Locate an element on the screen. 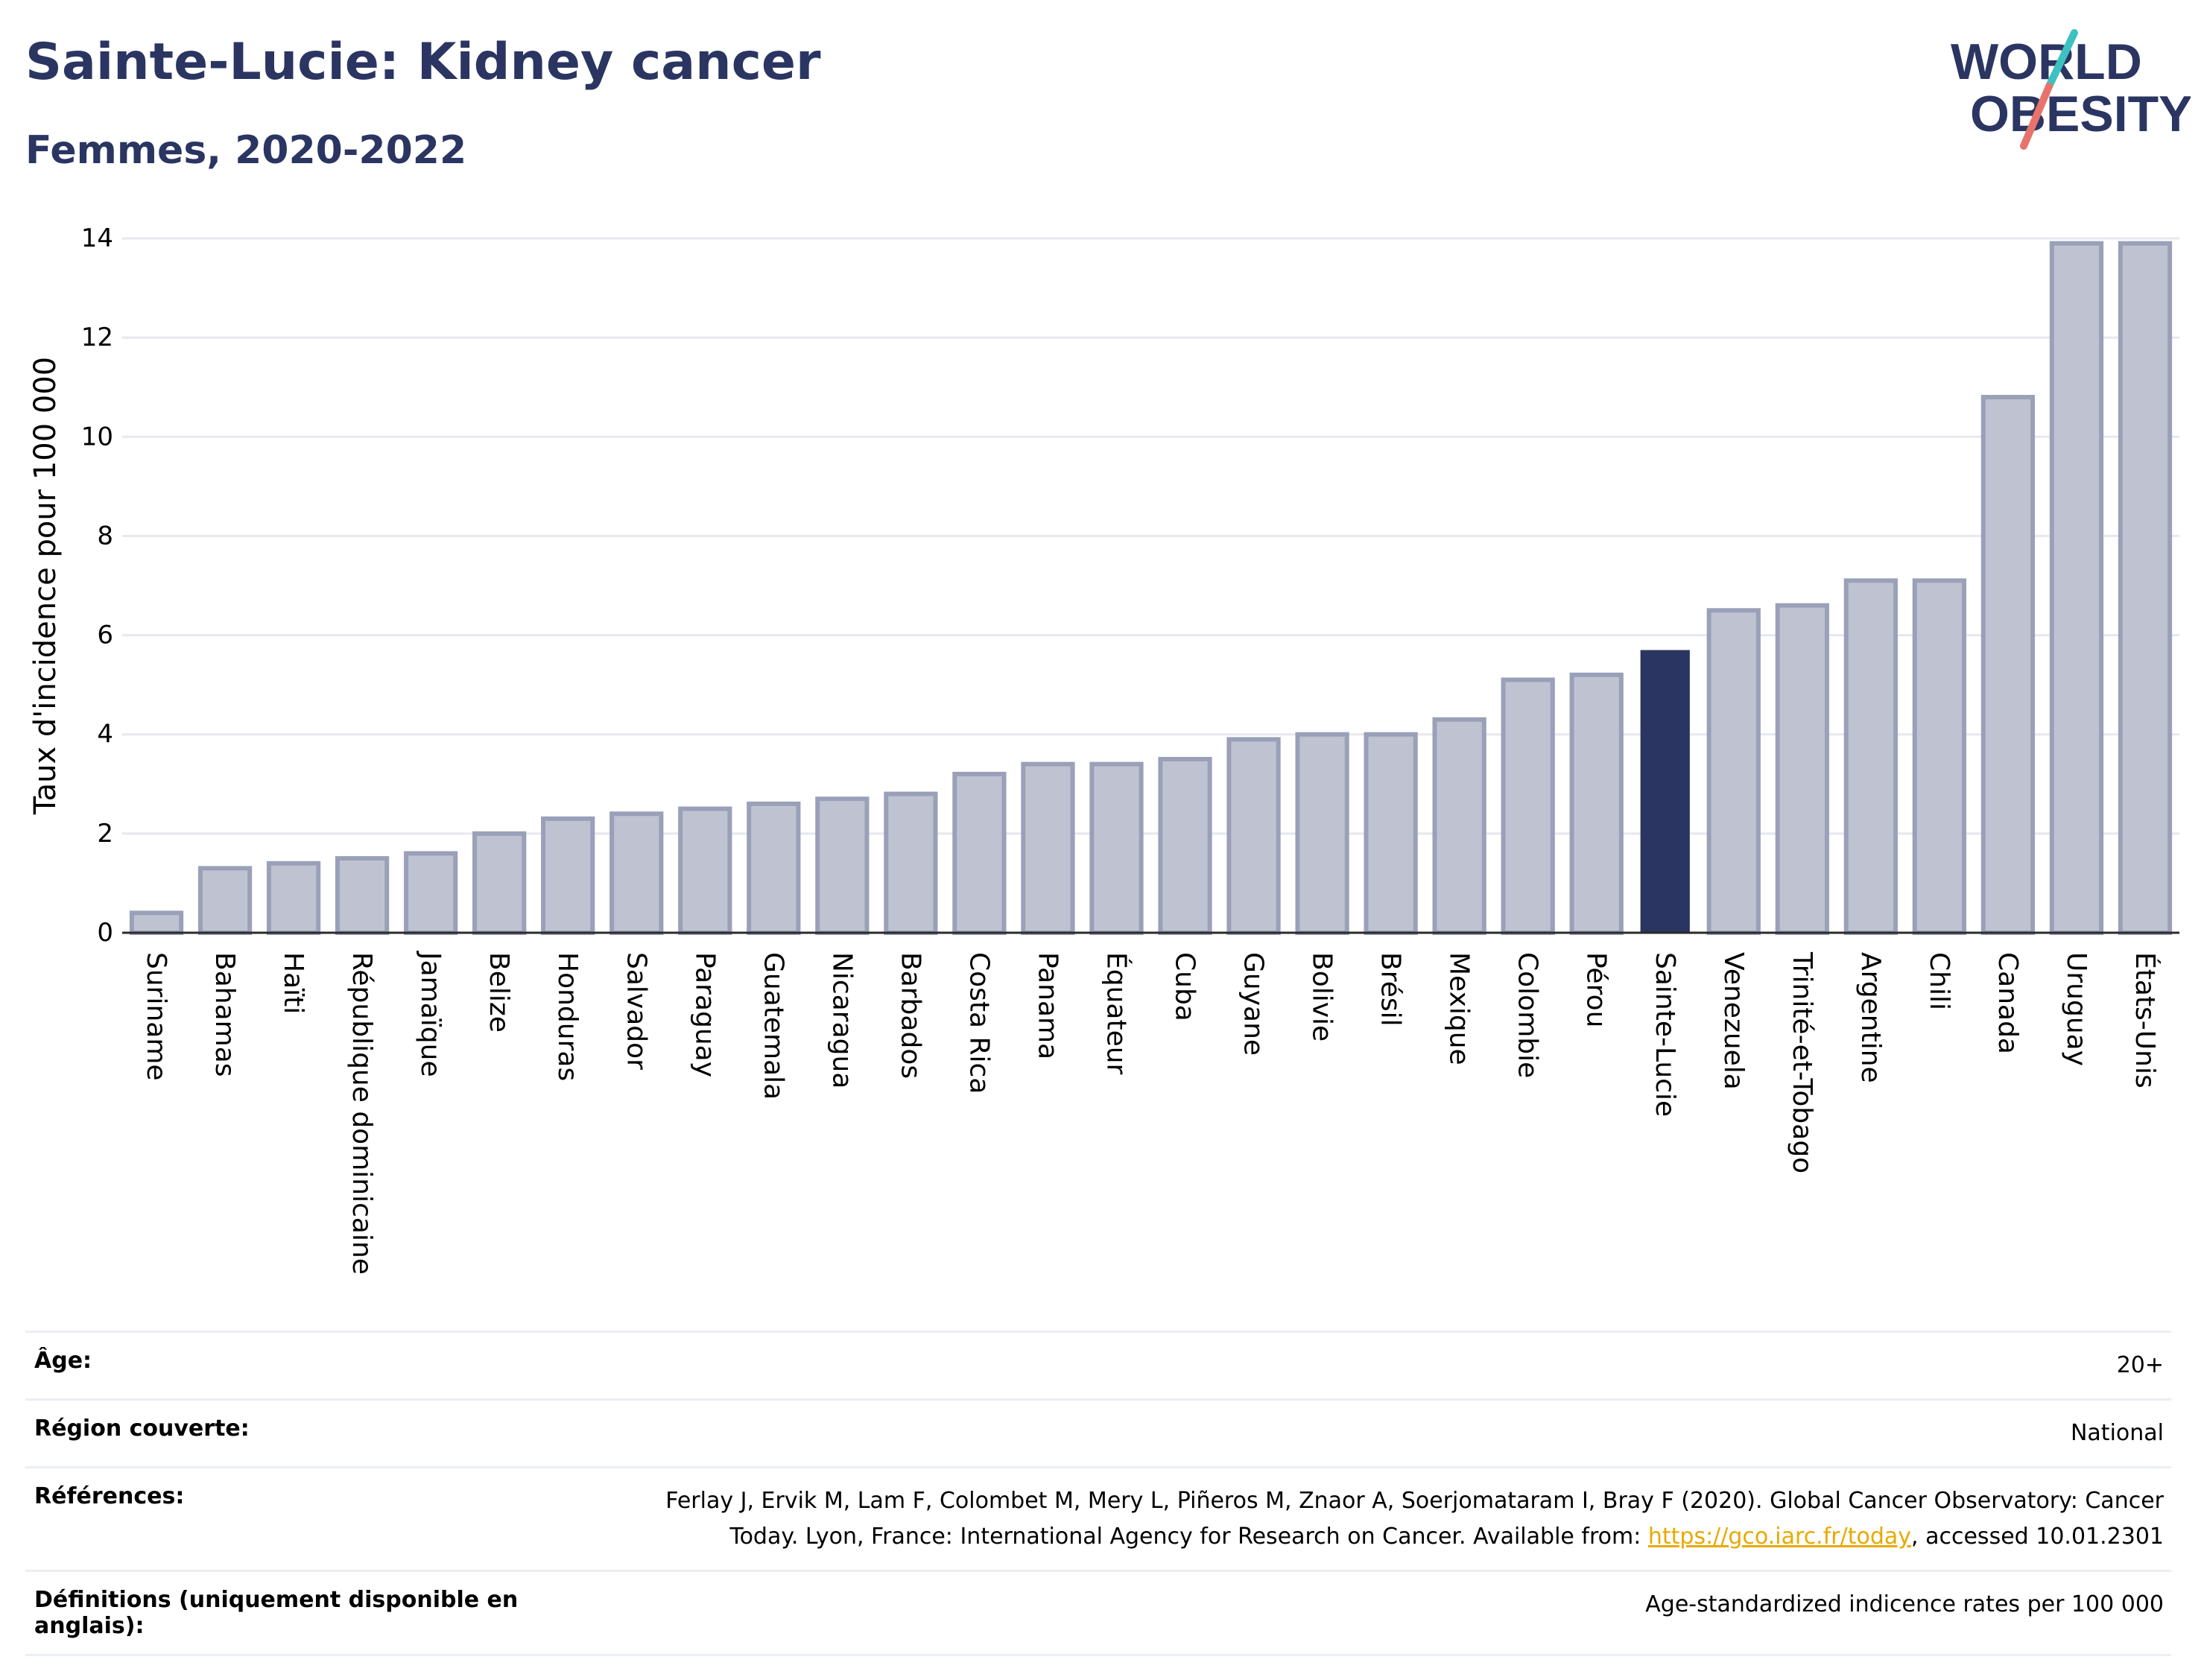 This screenshot has width=2204, height=1680. bar-trinité-et-tobago is located at coordinates (1802, 769).